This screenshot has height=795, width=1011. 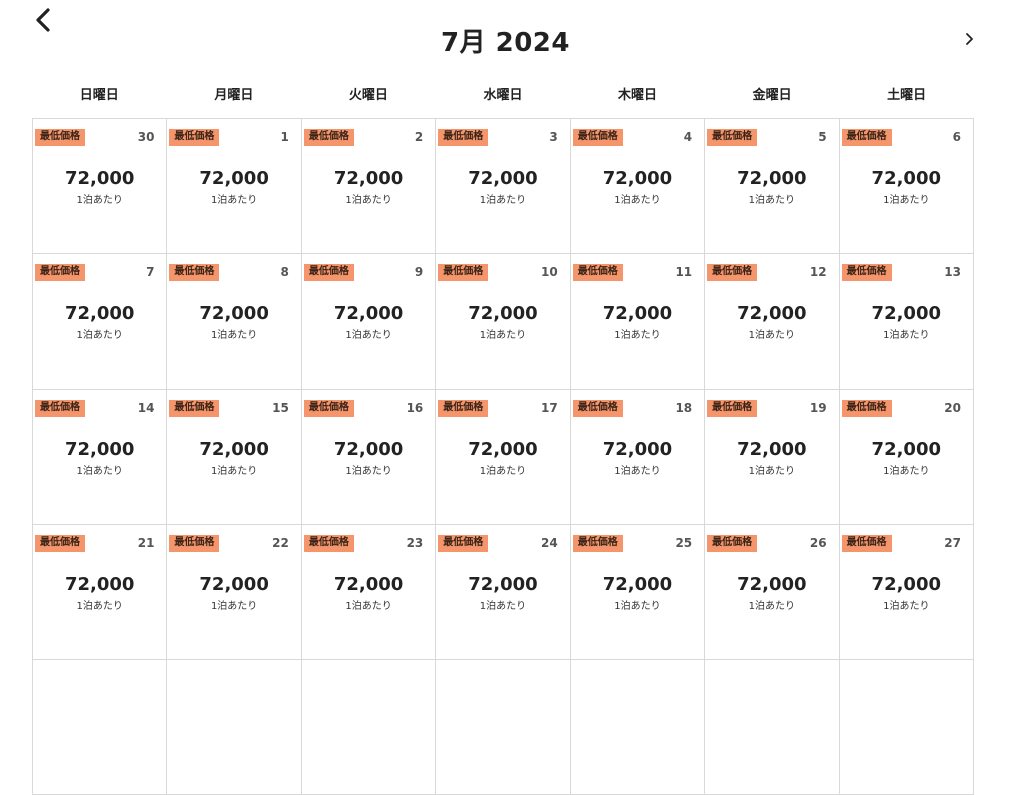 I want to click on day-number: 20, so click(x=952, y=407).